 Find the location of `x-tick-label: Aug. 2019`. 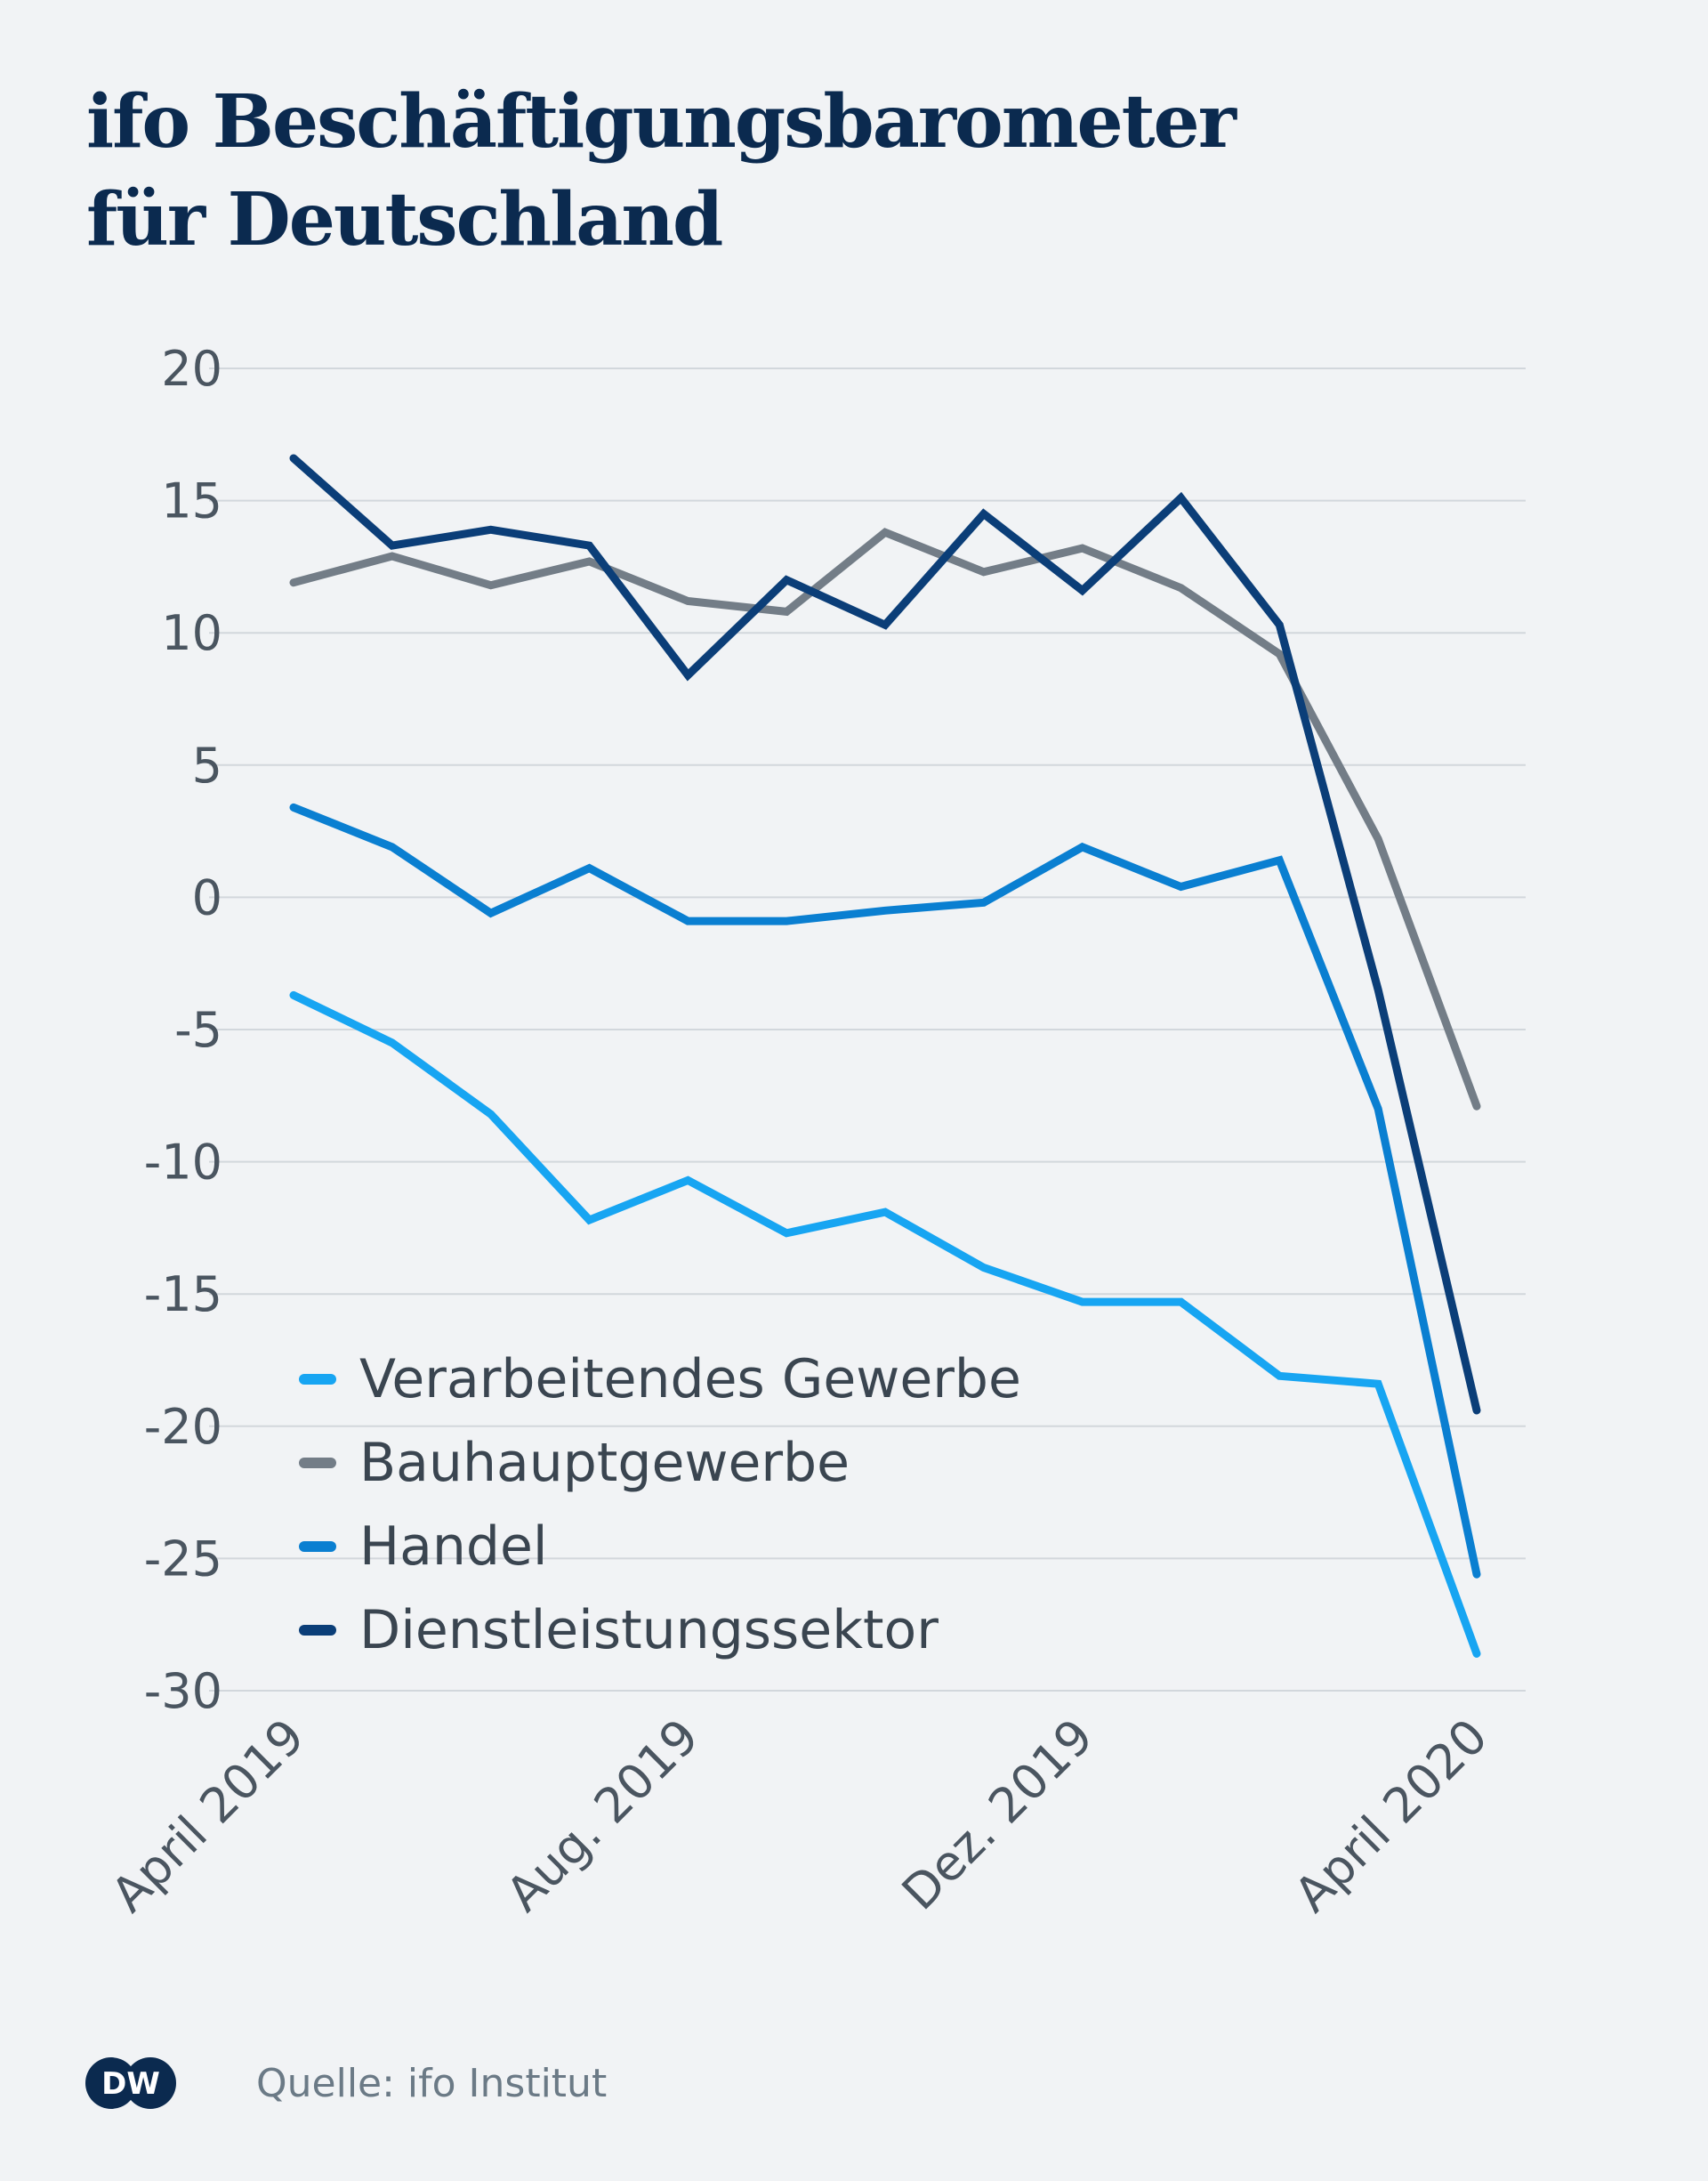

x-tick-label: Aug. 2019 is located at coordinates (602, 1815).